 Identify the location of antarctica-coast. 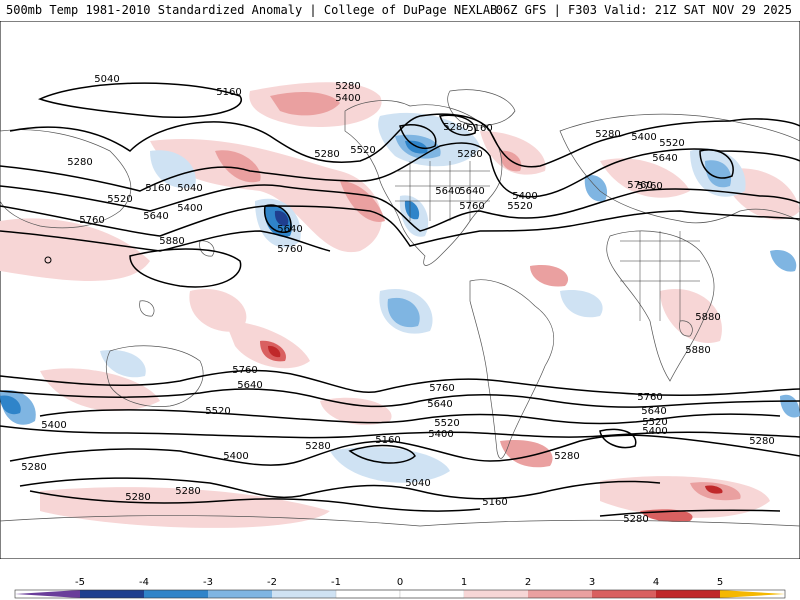
(400, 521).